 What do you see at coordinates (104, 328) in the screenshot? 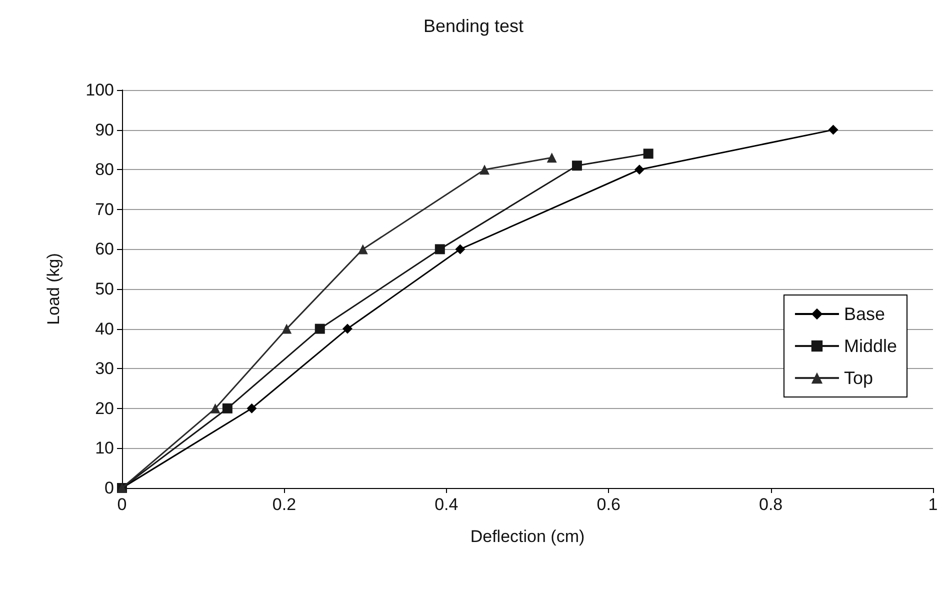
I see `y-tick-label: 40` at bounding box center [104, 328].